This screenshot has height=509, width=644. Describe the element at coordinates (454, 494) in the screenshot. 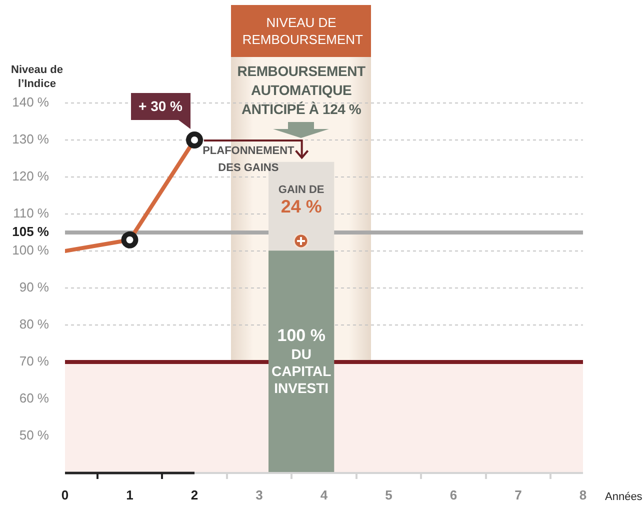

I see `x-tick-label: 6` at that location.